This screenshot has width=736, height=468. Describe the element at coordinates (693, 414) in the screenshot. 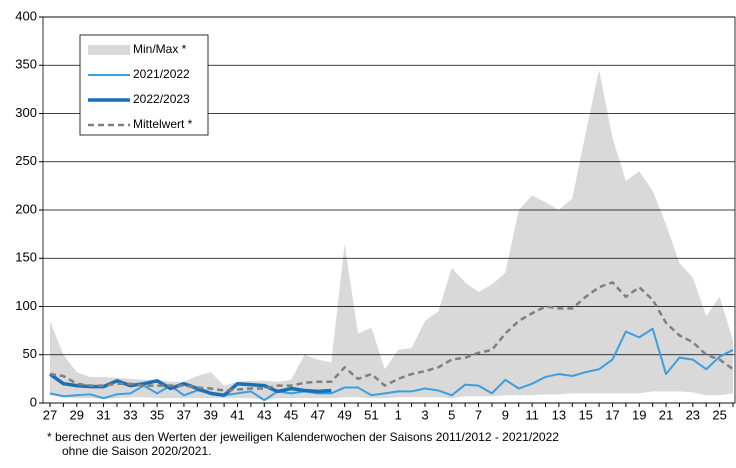

I see `x-tick-label: 23` at that location.